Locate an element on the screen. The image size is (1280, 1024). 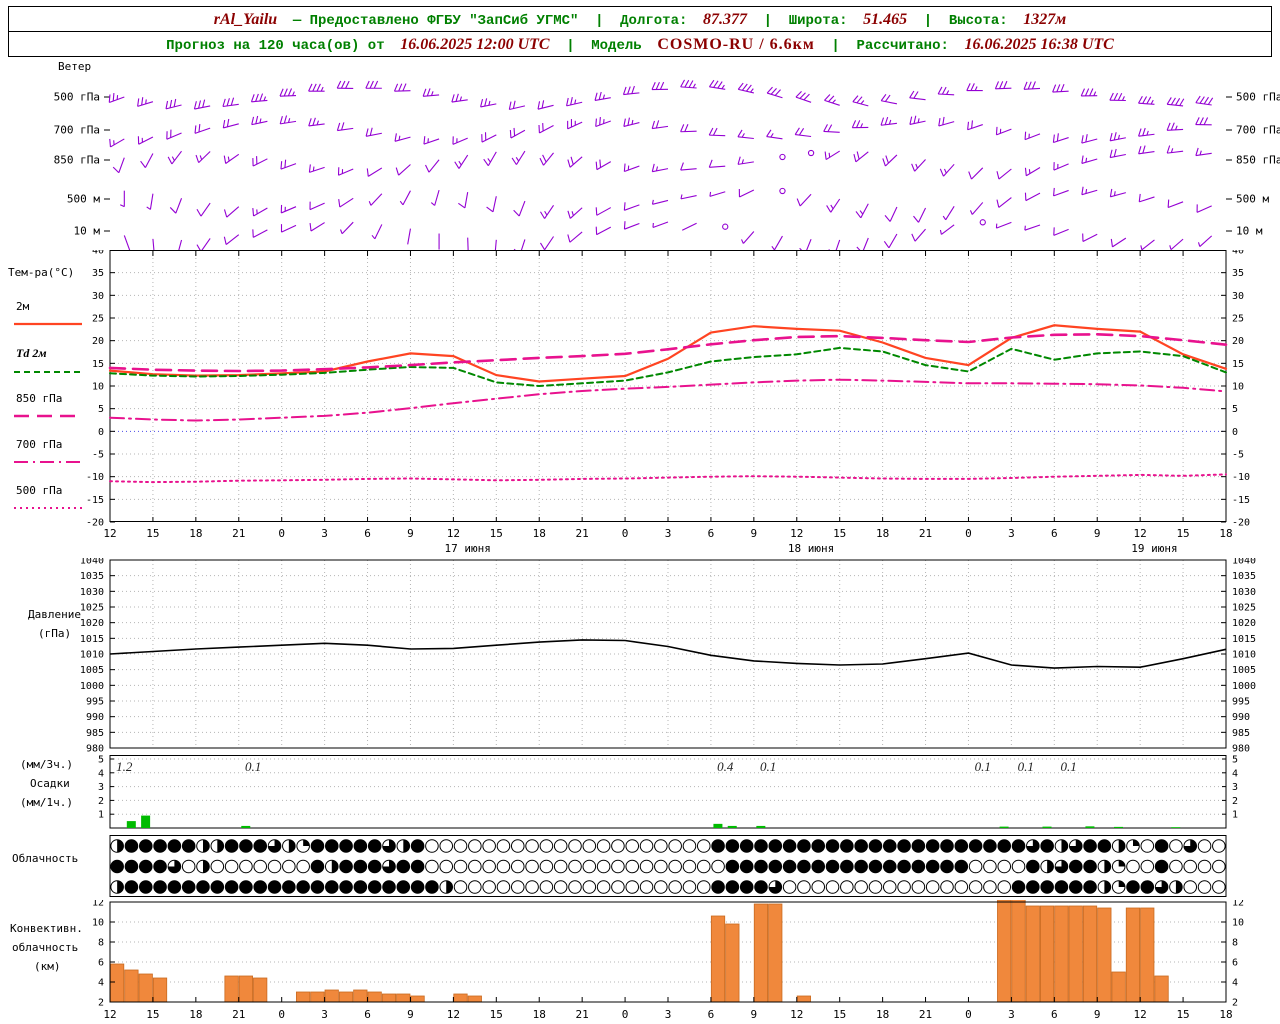
cloud-cover-row is located at coordinates (668, 887).